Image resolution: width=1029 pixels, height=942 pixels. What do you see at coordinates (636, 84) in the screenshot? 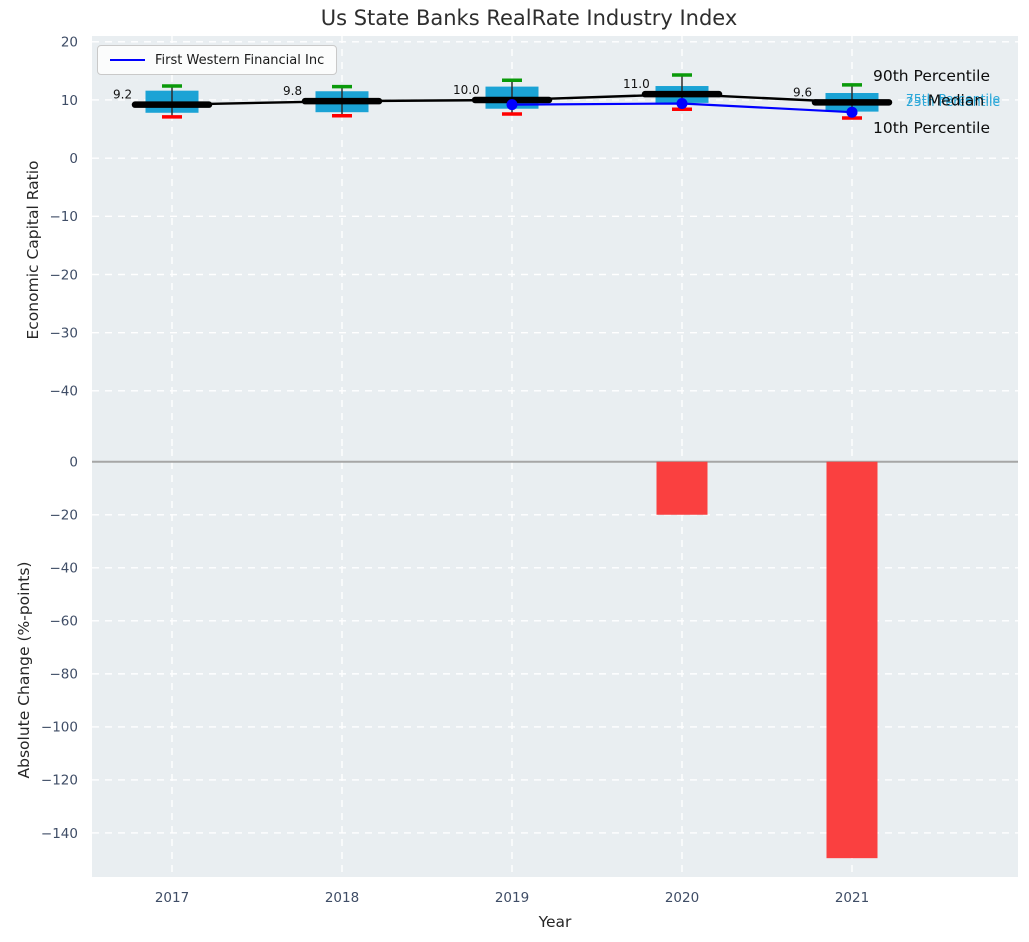
I see `median-value-label-2020: 11.0` at bounding box center [636, 84].